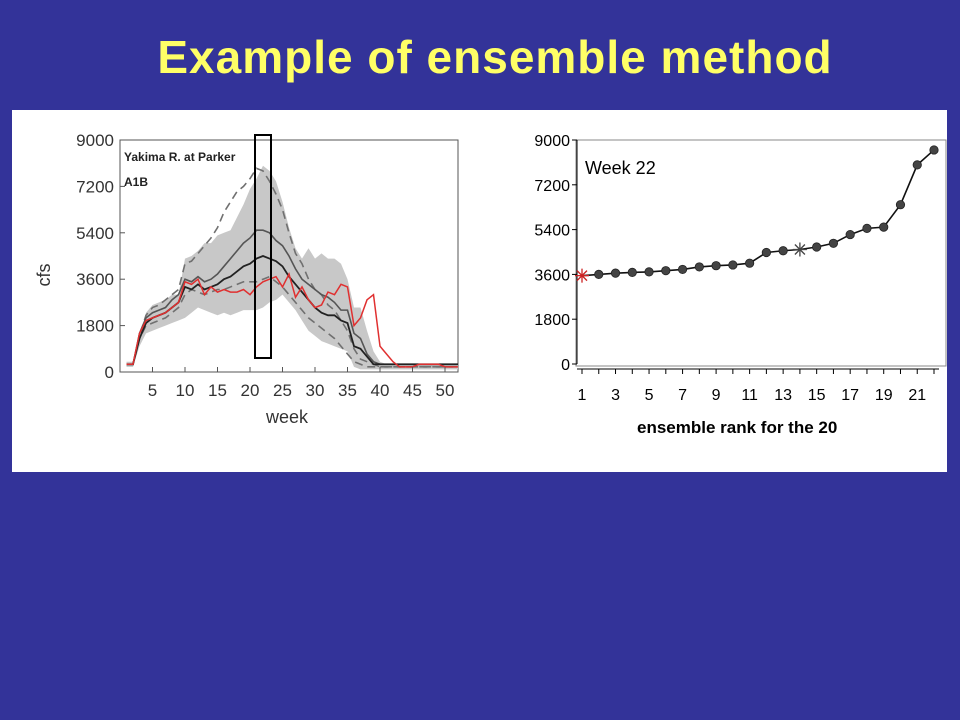 The height and width of the screenshot is (720, 960). What do you see at coordinates (44, 274) in the screenshot?
I see `y-axis-label: cfs` at bounding box center [44, 274].